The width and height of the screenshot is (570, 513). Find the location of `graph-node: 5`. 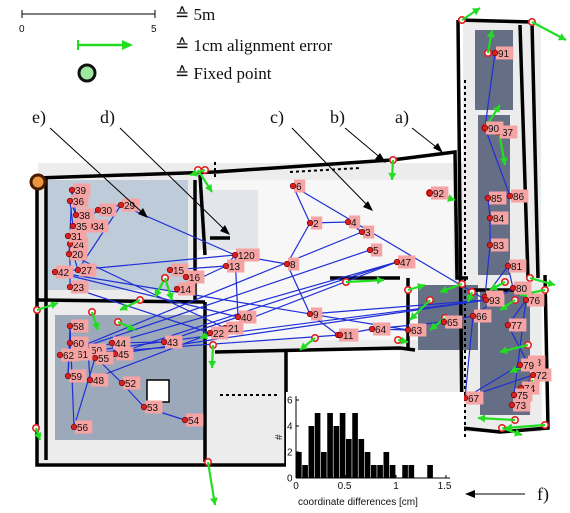

graph-node: 5 is located at coordinates (374, 250).